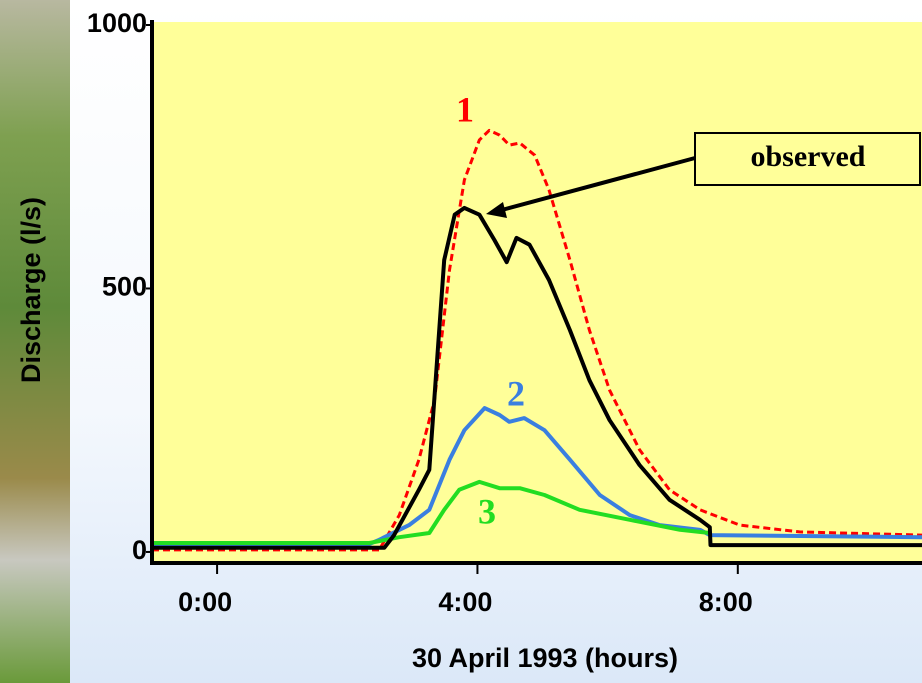 This screenshot has height=683, width=922. Describe the element at coordinates (496, 210) in the screenshot. I see `arrow-head` at that location.